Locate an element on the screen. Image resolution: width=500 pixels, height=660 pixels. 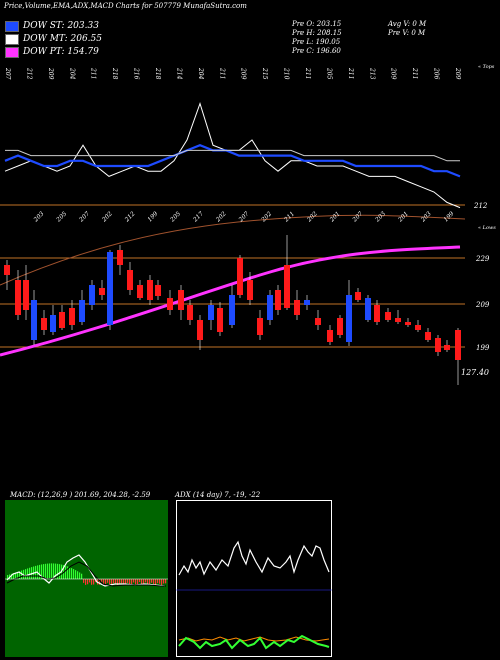
adx-plus-di is located at coordinates (254, 642).